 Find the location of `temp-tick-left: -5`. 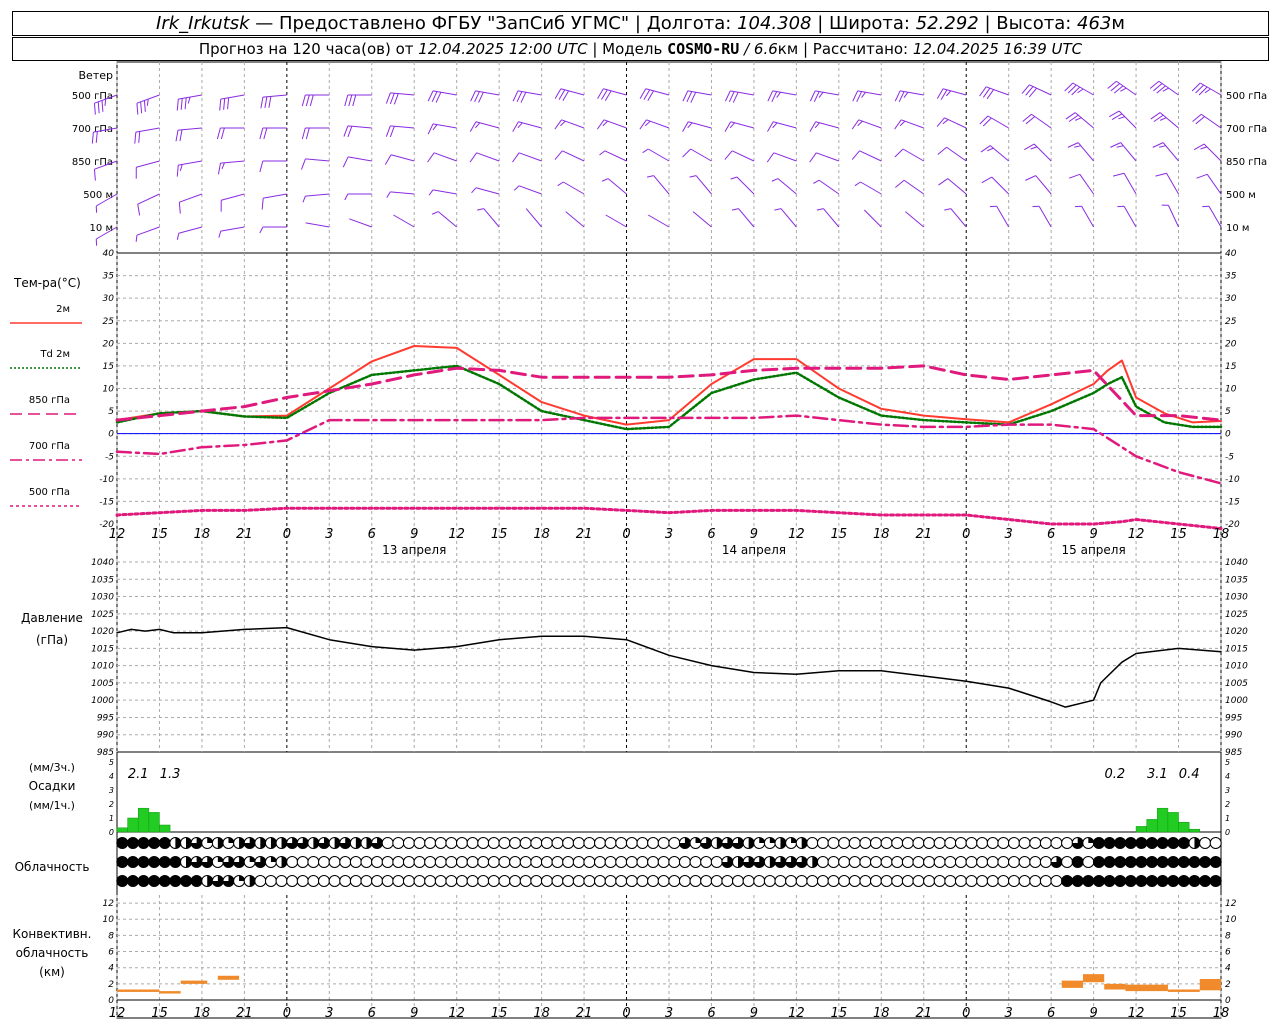

temp-tick-left: -5 is located at coordinates (109, 457).